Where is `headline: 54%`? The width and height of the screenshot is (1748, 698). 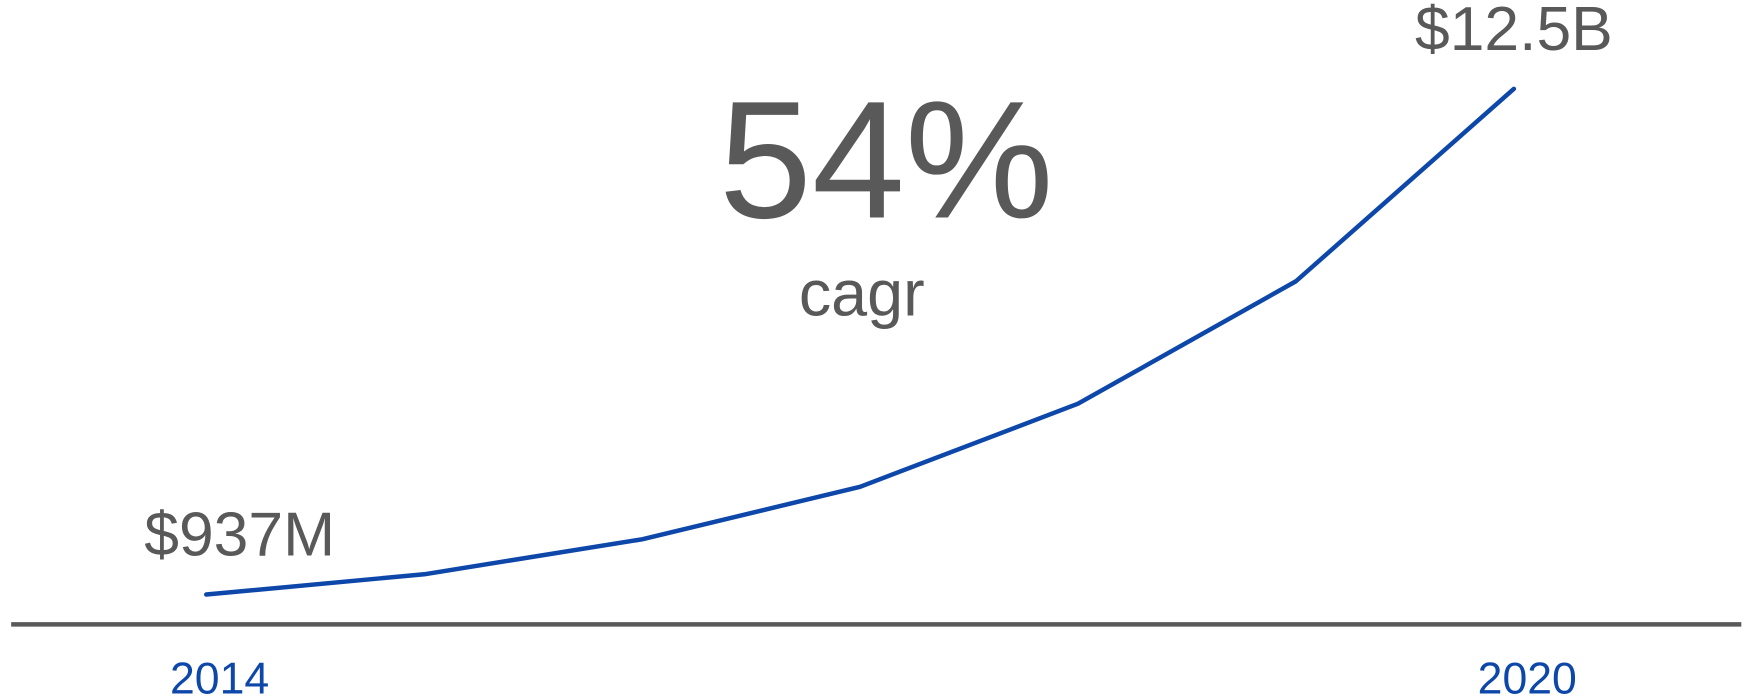 headline: 54% is located at coordinates (886, 160).